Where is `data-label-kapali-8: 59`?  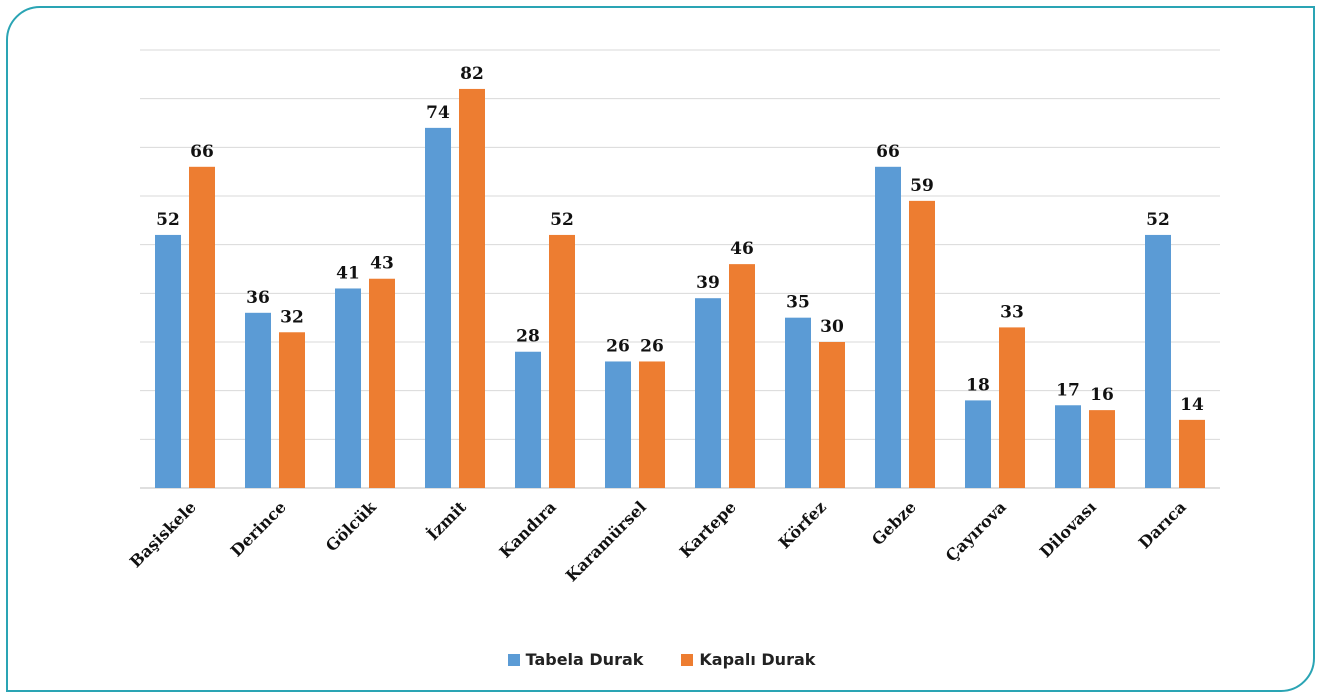
data-label-kapali-8: 59 is located at coordinates (922, 186).